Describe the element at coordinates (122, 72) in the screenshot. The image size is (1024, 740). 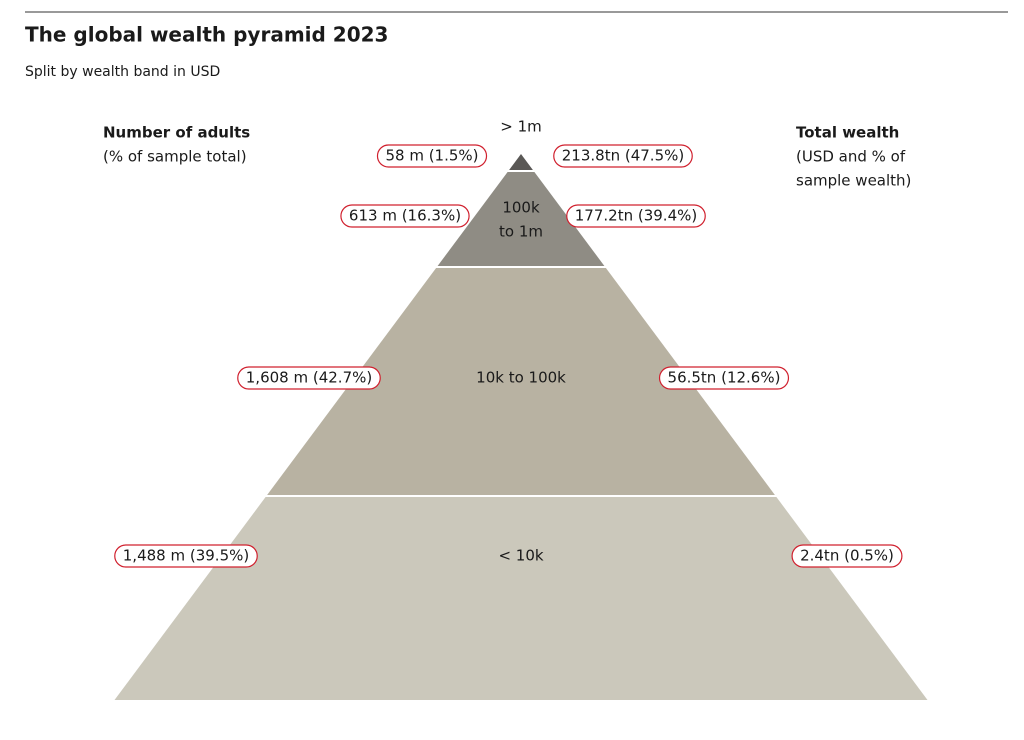
I see `subtitle: Split by wealth band in USD` at that location.